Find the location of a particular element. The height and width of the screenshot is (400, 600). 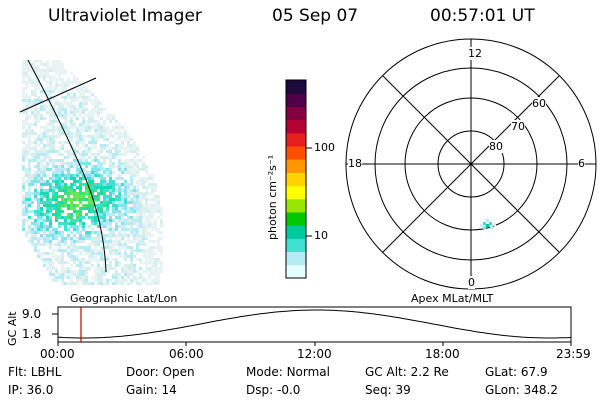

colorbar-tick-100: 100 is located at coordinates (324, 147).